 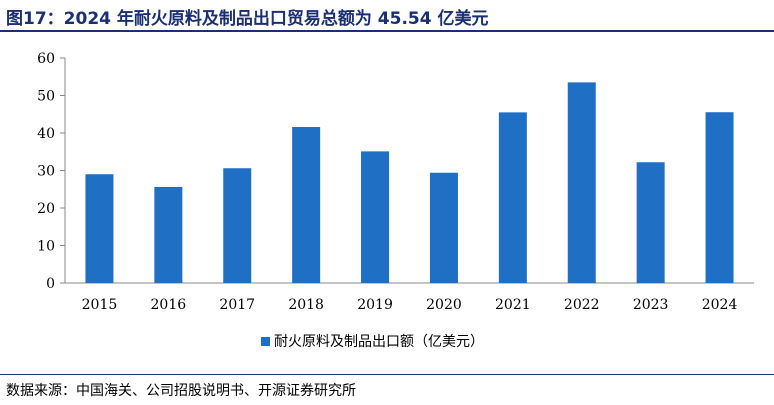 I want to click on x-axis: 2015 2016 2017 2018 2019 2020 2021 2022 2023 2024, so click(x=409, y=297).